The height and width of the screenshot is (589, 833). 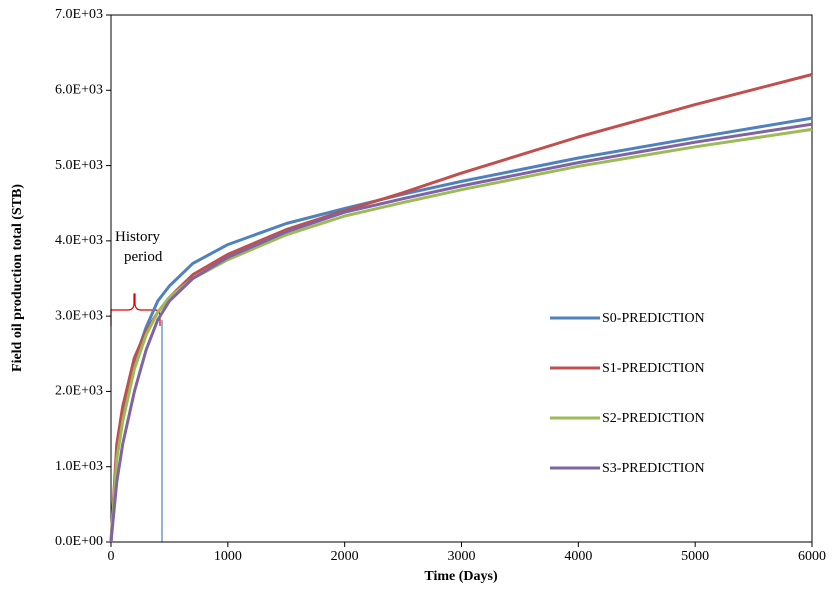 What do you see at coordinates (79, 240) in the screenshot?
I see `y-tick-label: 4.0E+03` at bounding box center [79, 240].